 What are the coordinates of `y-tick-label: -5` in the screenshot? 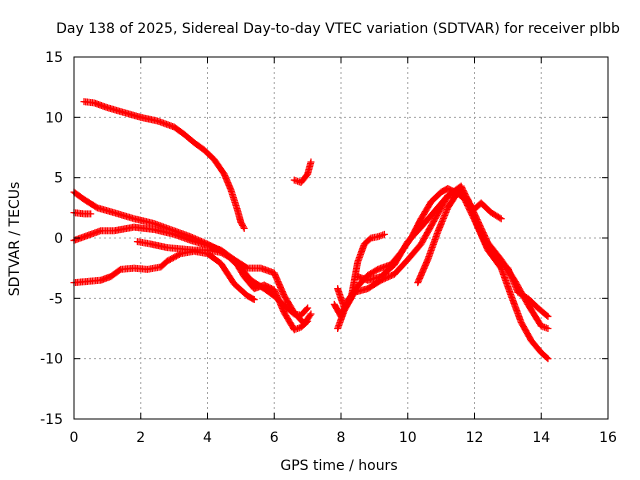 It's located at (56, 299).